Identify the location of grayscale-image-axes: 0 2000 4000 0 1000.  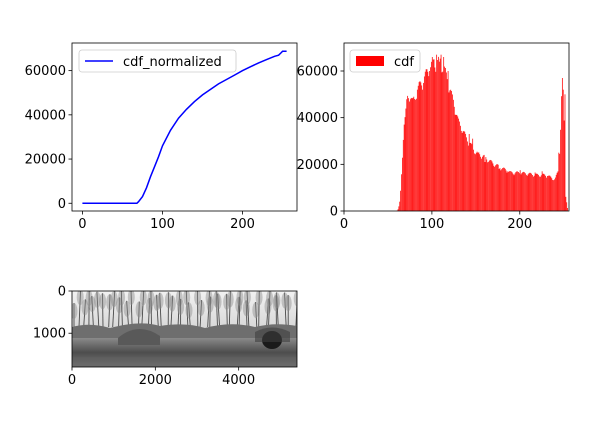
(165, 336).